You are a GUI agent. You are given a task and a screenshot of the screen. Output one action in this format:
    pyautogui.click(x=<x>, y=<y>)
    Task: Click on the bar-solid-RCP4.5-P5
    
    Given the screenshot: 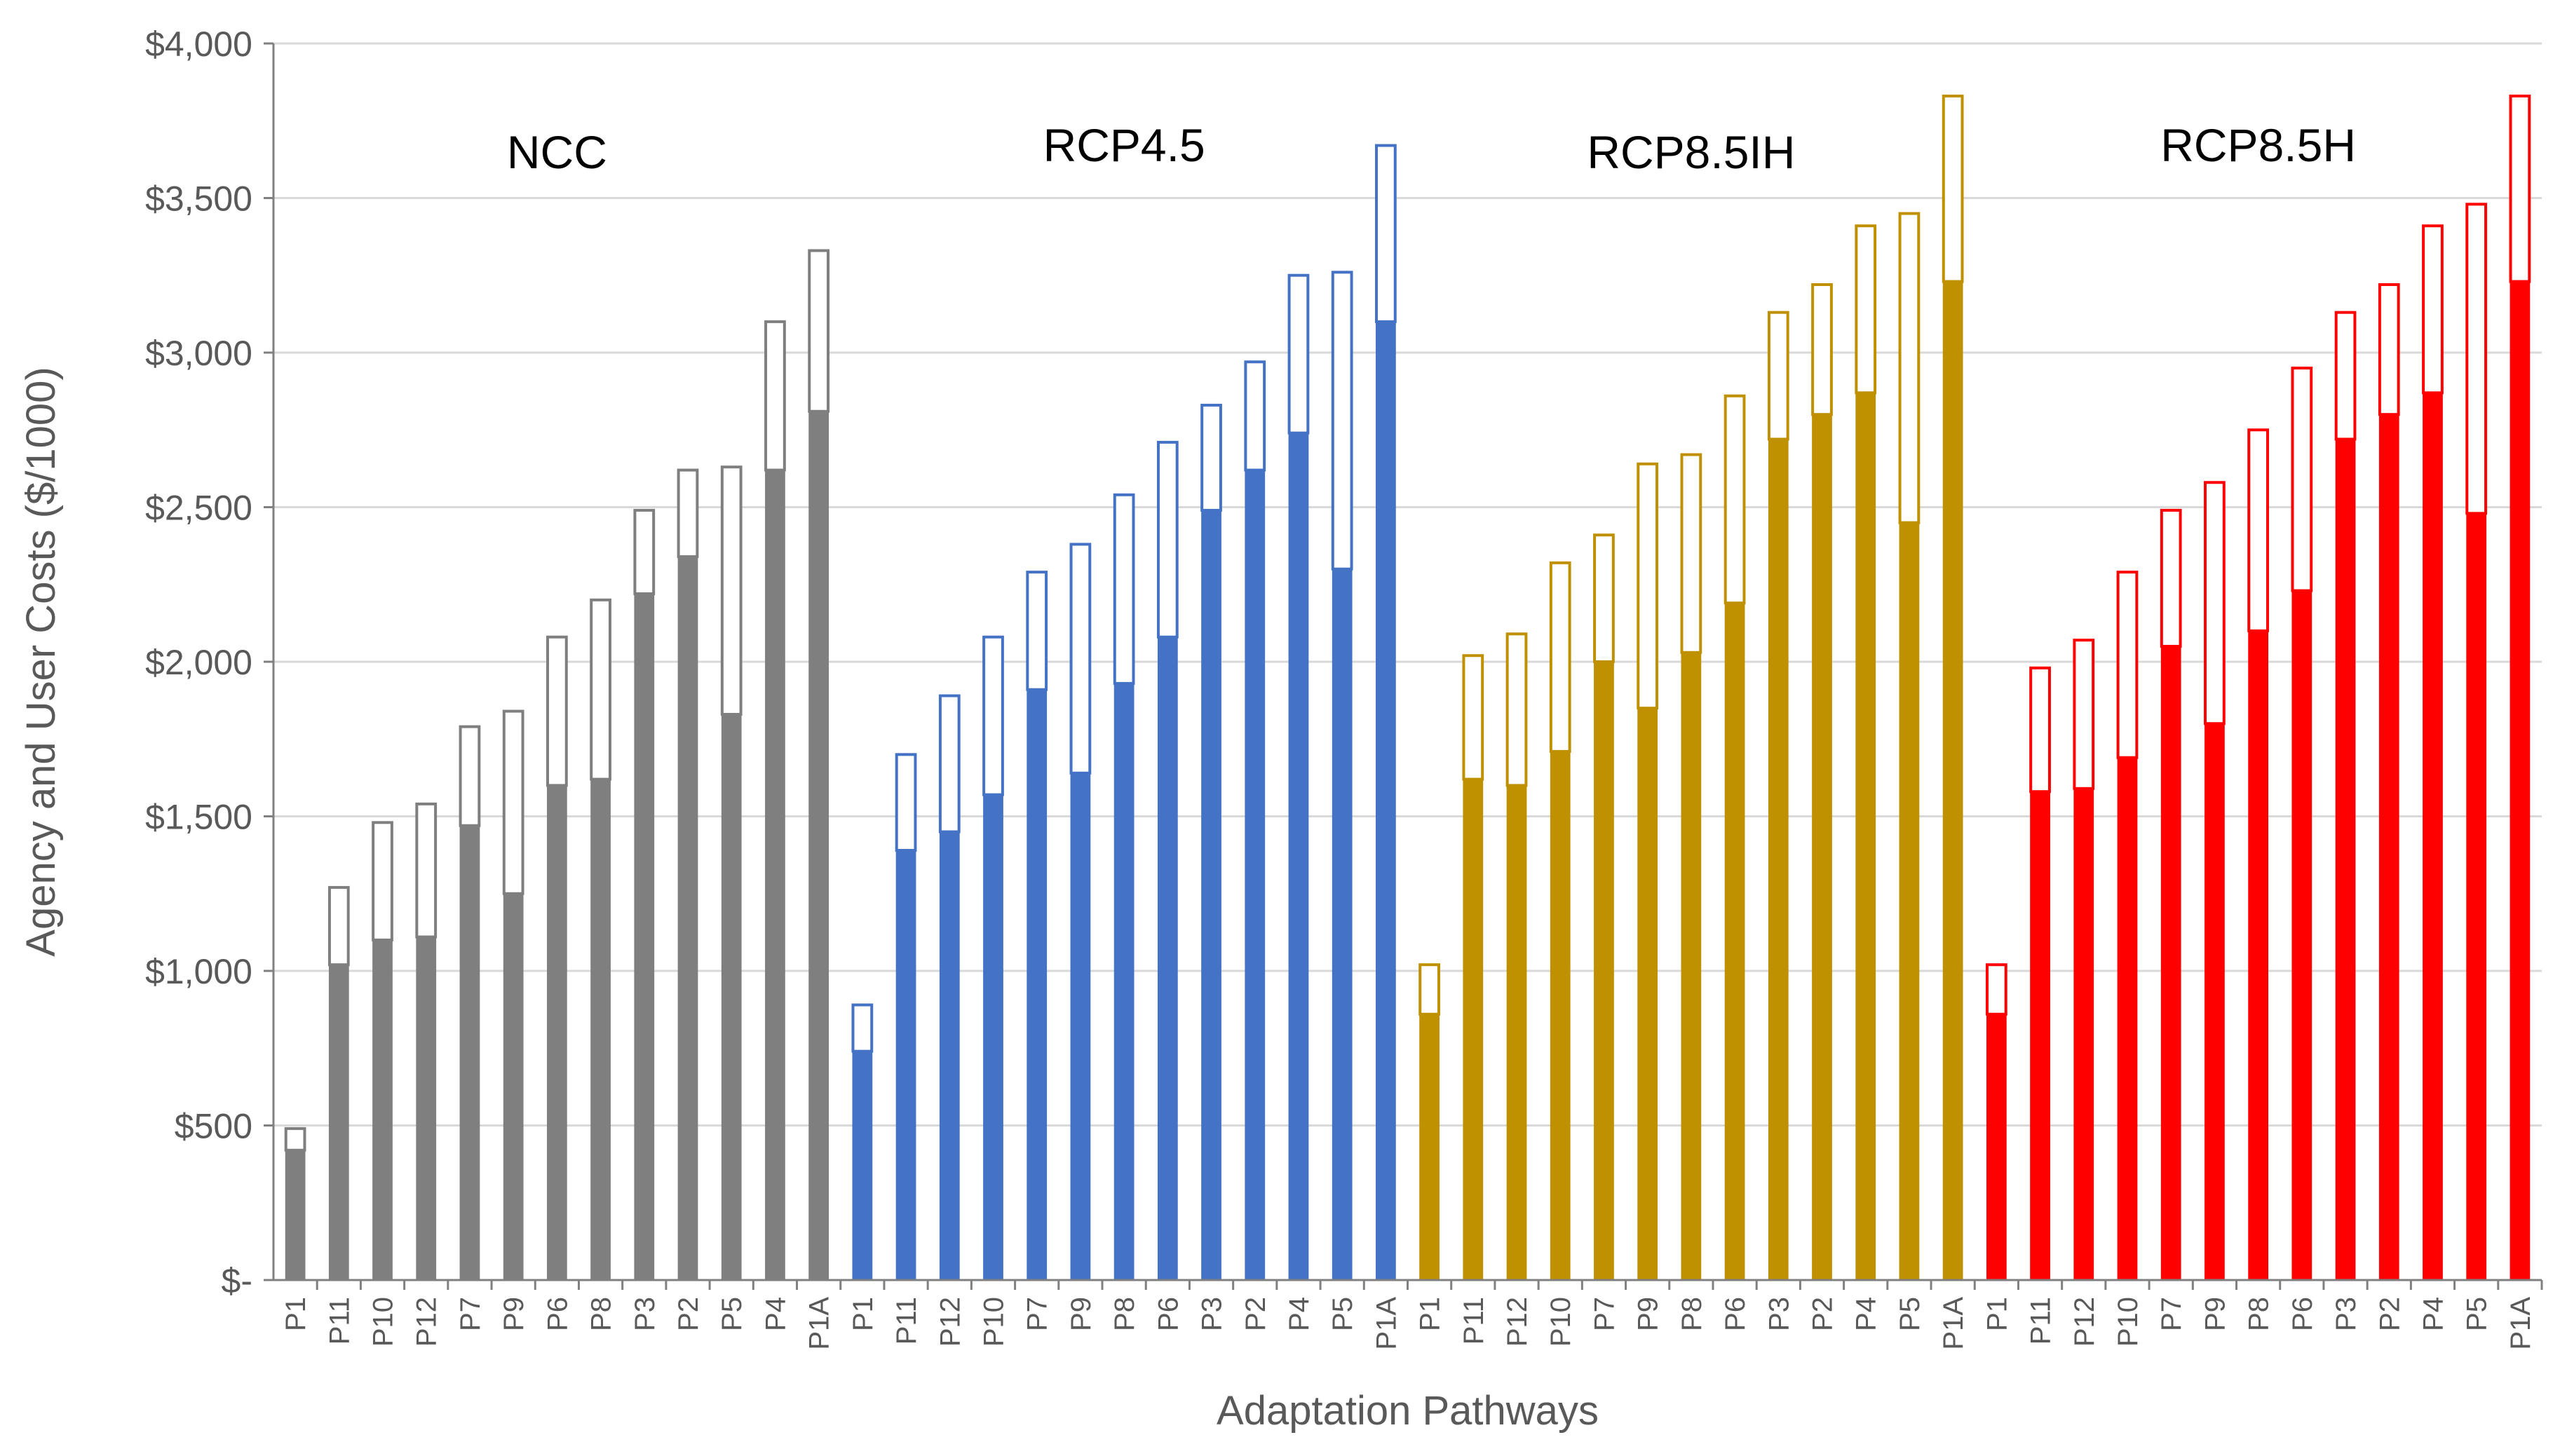 What is the action you would take?
    pyautogui.click(x=1342, y=924)
    